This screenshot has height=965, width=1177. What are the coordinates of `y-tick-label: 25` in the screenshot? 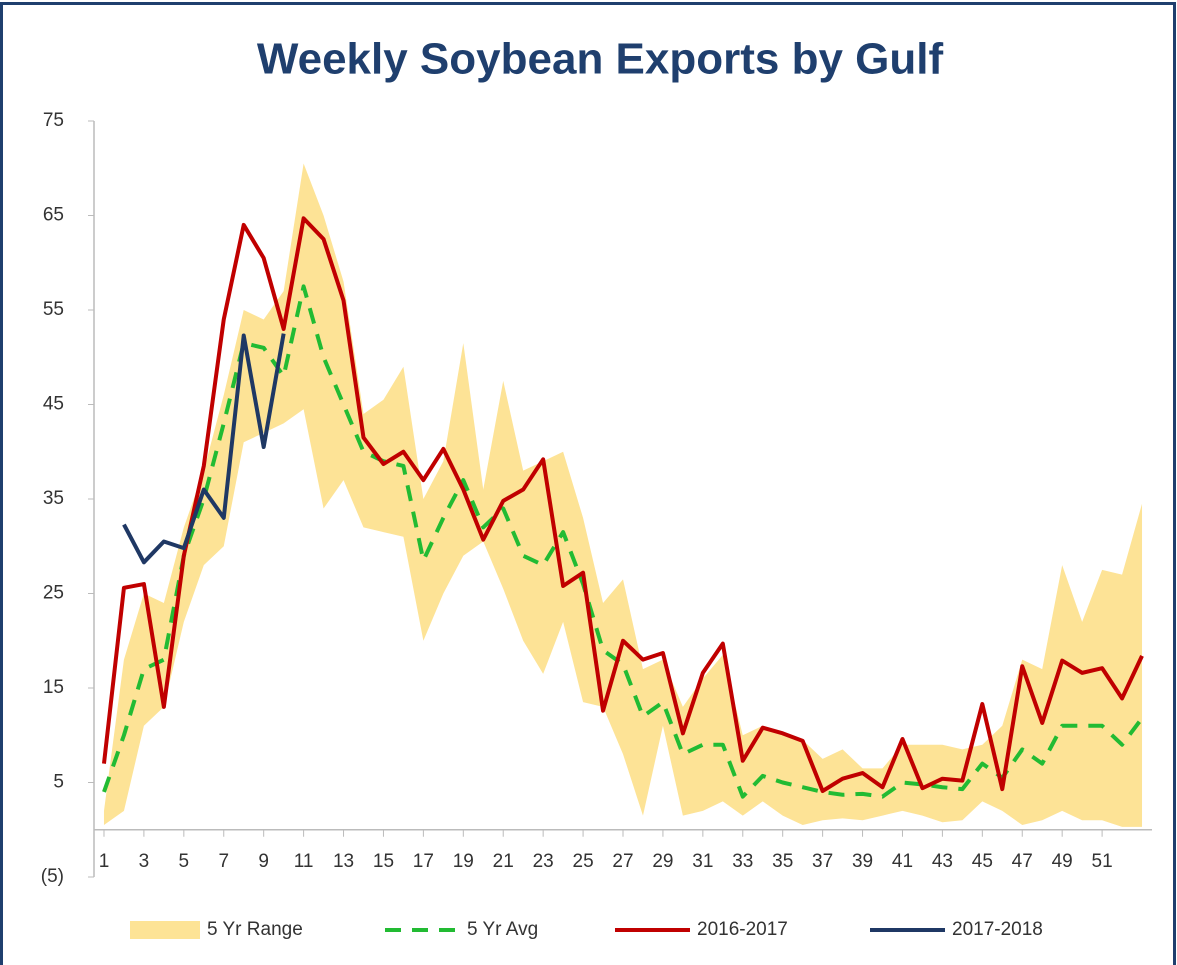 It's located at (53, 593).